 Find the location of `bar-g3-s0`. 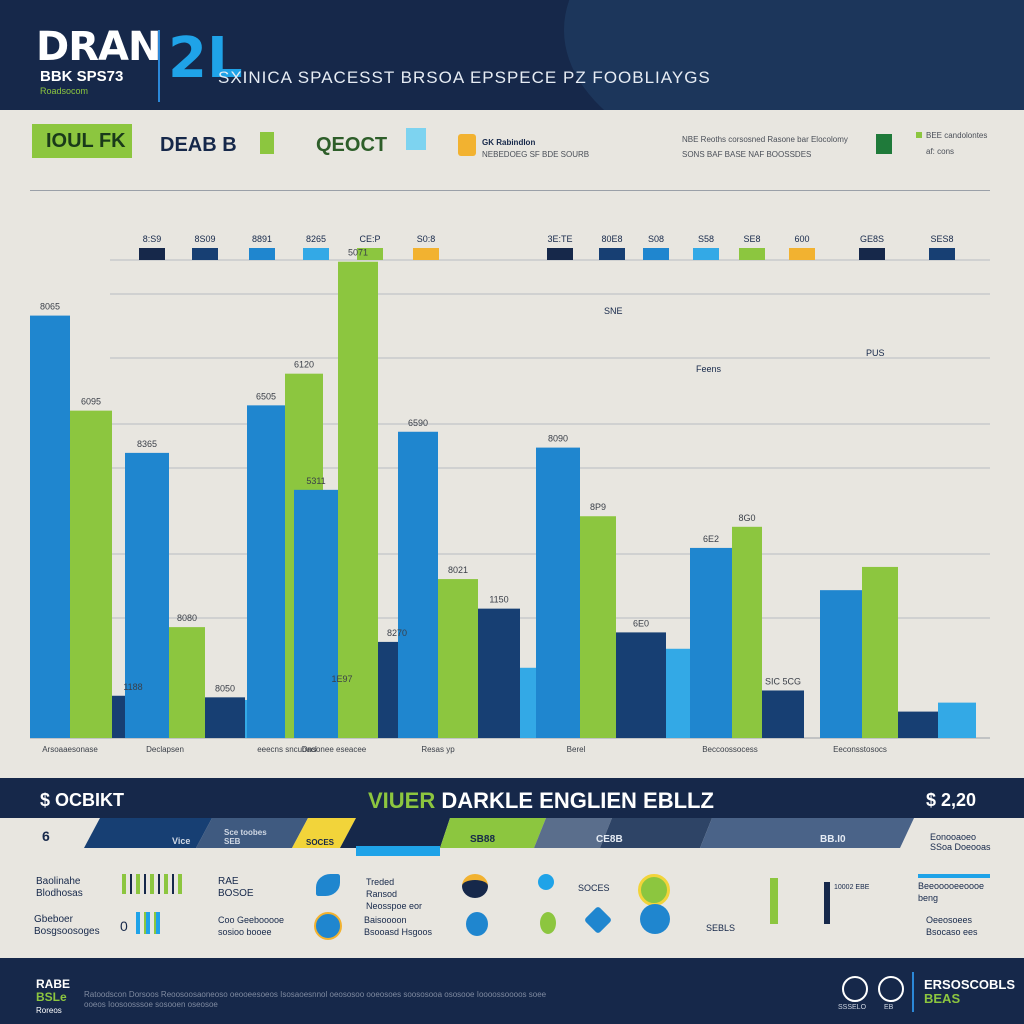

bar-g3-s0 is located at coordinates (316, 613).